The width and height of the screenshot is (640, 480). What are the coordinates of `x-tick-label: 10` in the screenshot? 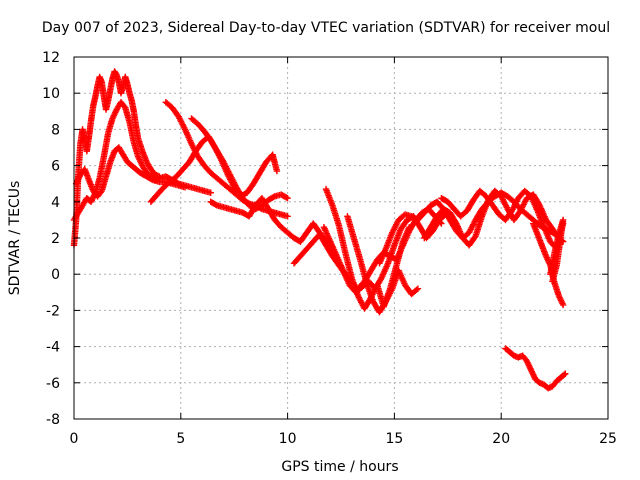 It's located at (288, 439).